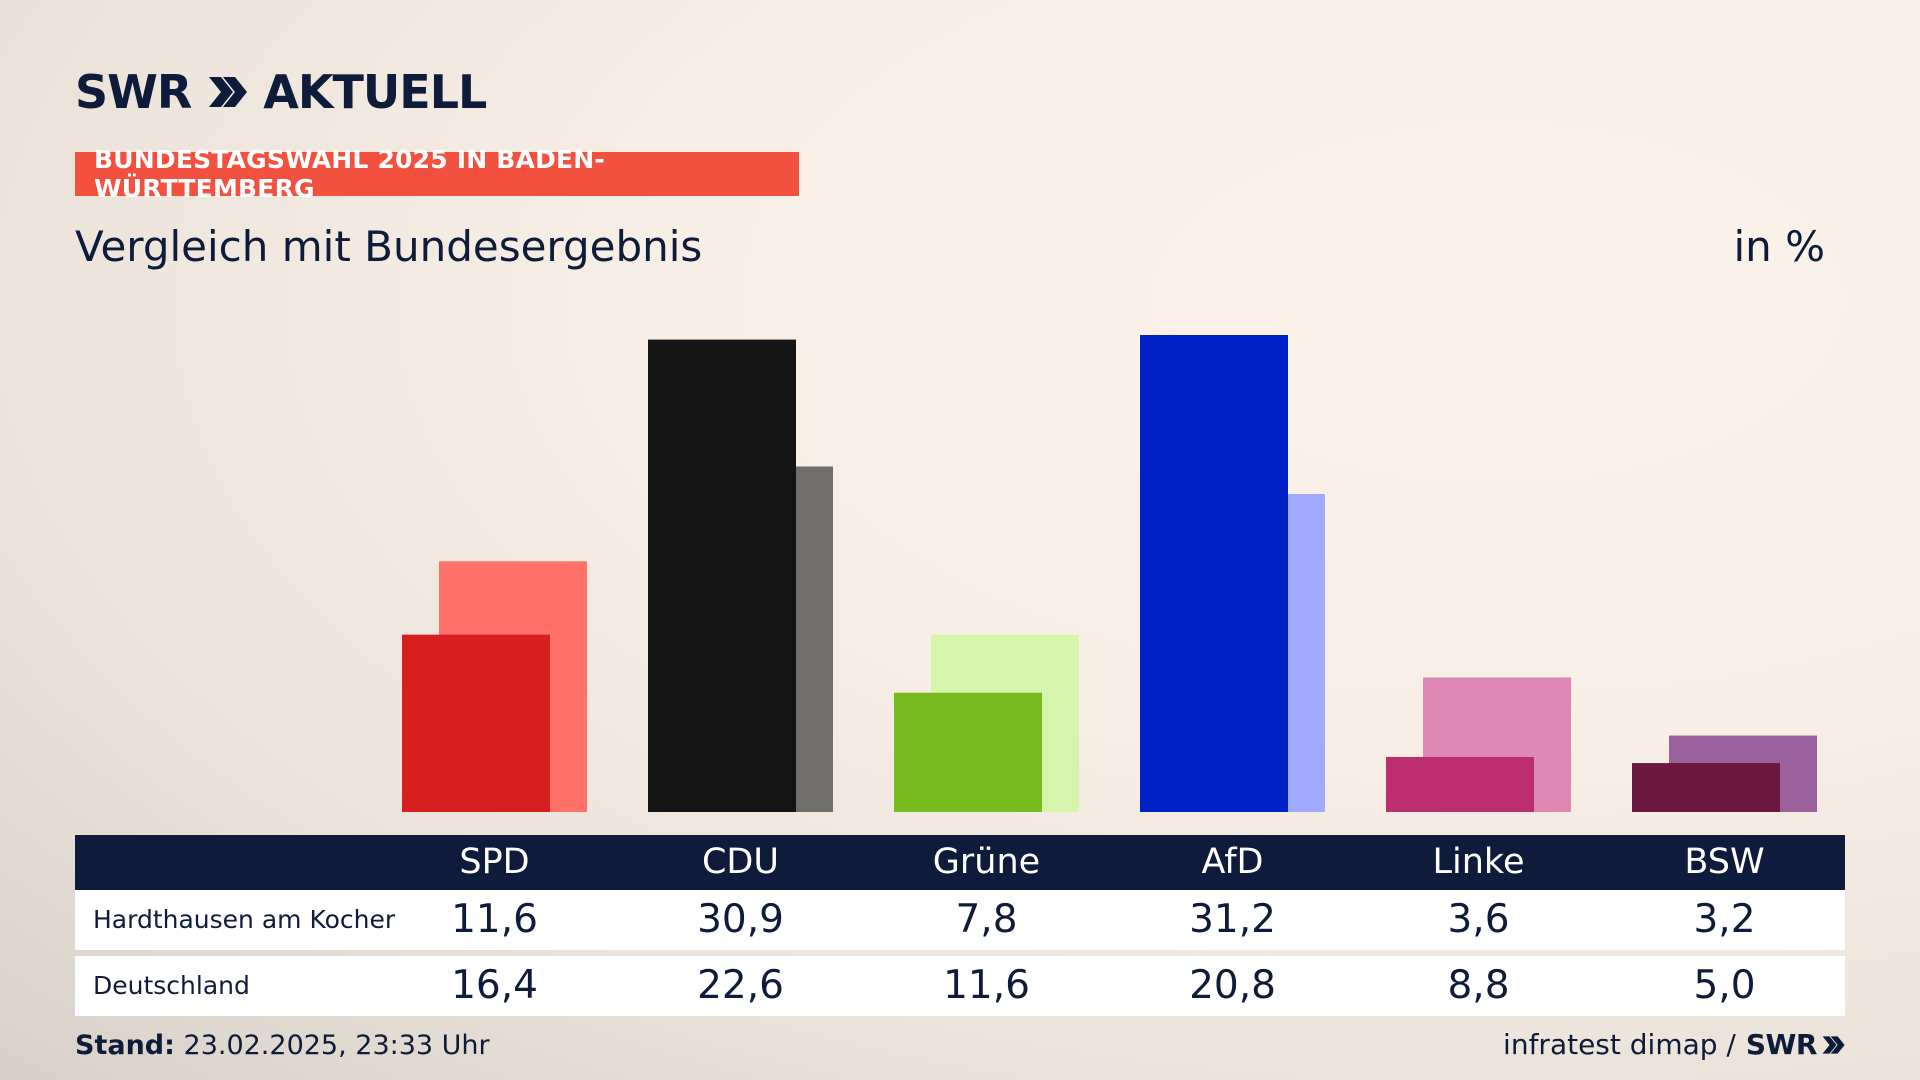  What do you see at coordinates (125, 1045) in the screenshot?
I see `stand-label: Stand:` at bounding box center [125, 1045].